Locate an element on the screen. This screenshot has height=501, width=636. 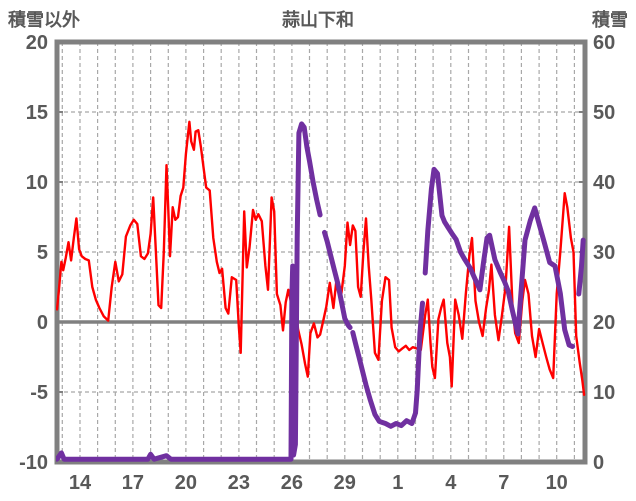
svg-text: 29 is located at coordinates (345, 483).